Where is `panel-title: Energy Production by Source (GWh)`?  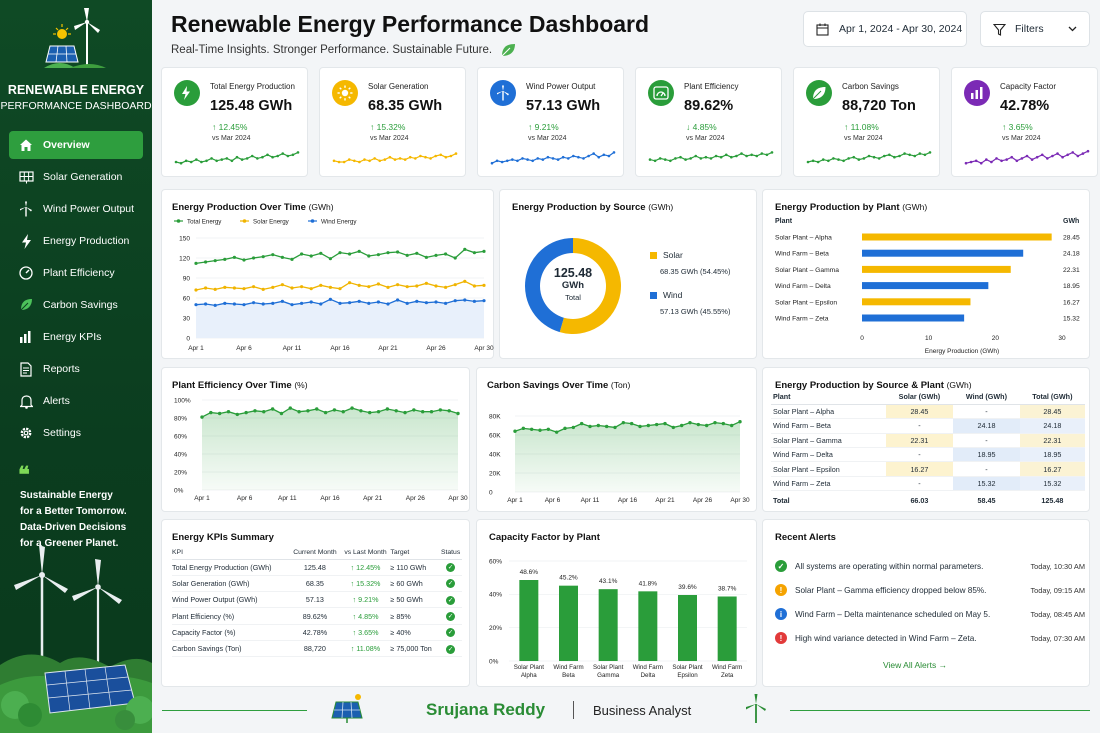
panel-title: Energy Production by Source (GWh) is located at coordinates (592, 207).